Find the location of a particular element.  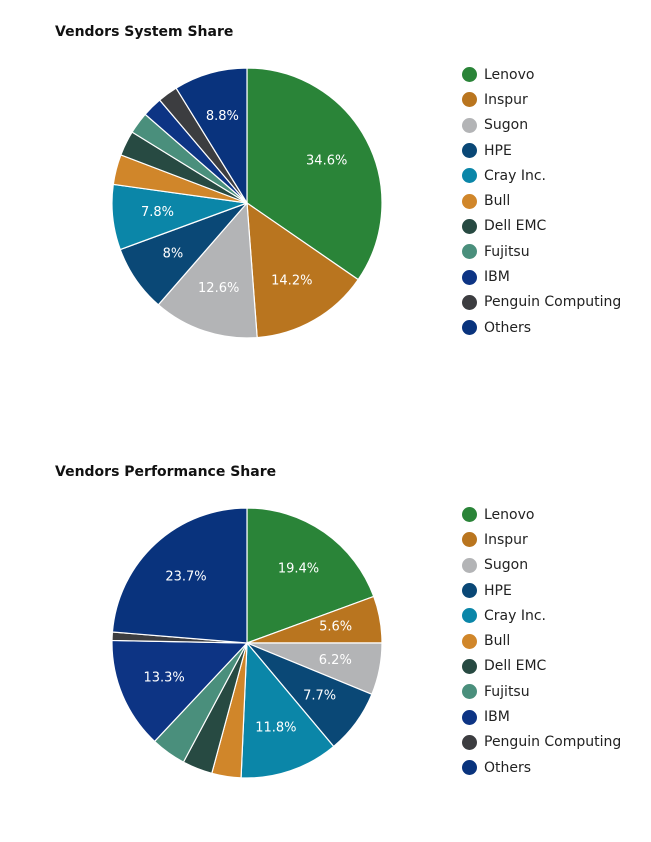

slice-label-others: 8.8% is located at coordinates (222, 116).